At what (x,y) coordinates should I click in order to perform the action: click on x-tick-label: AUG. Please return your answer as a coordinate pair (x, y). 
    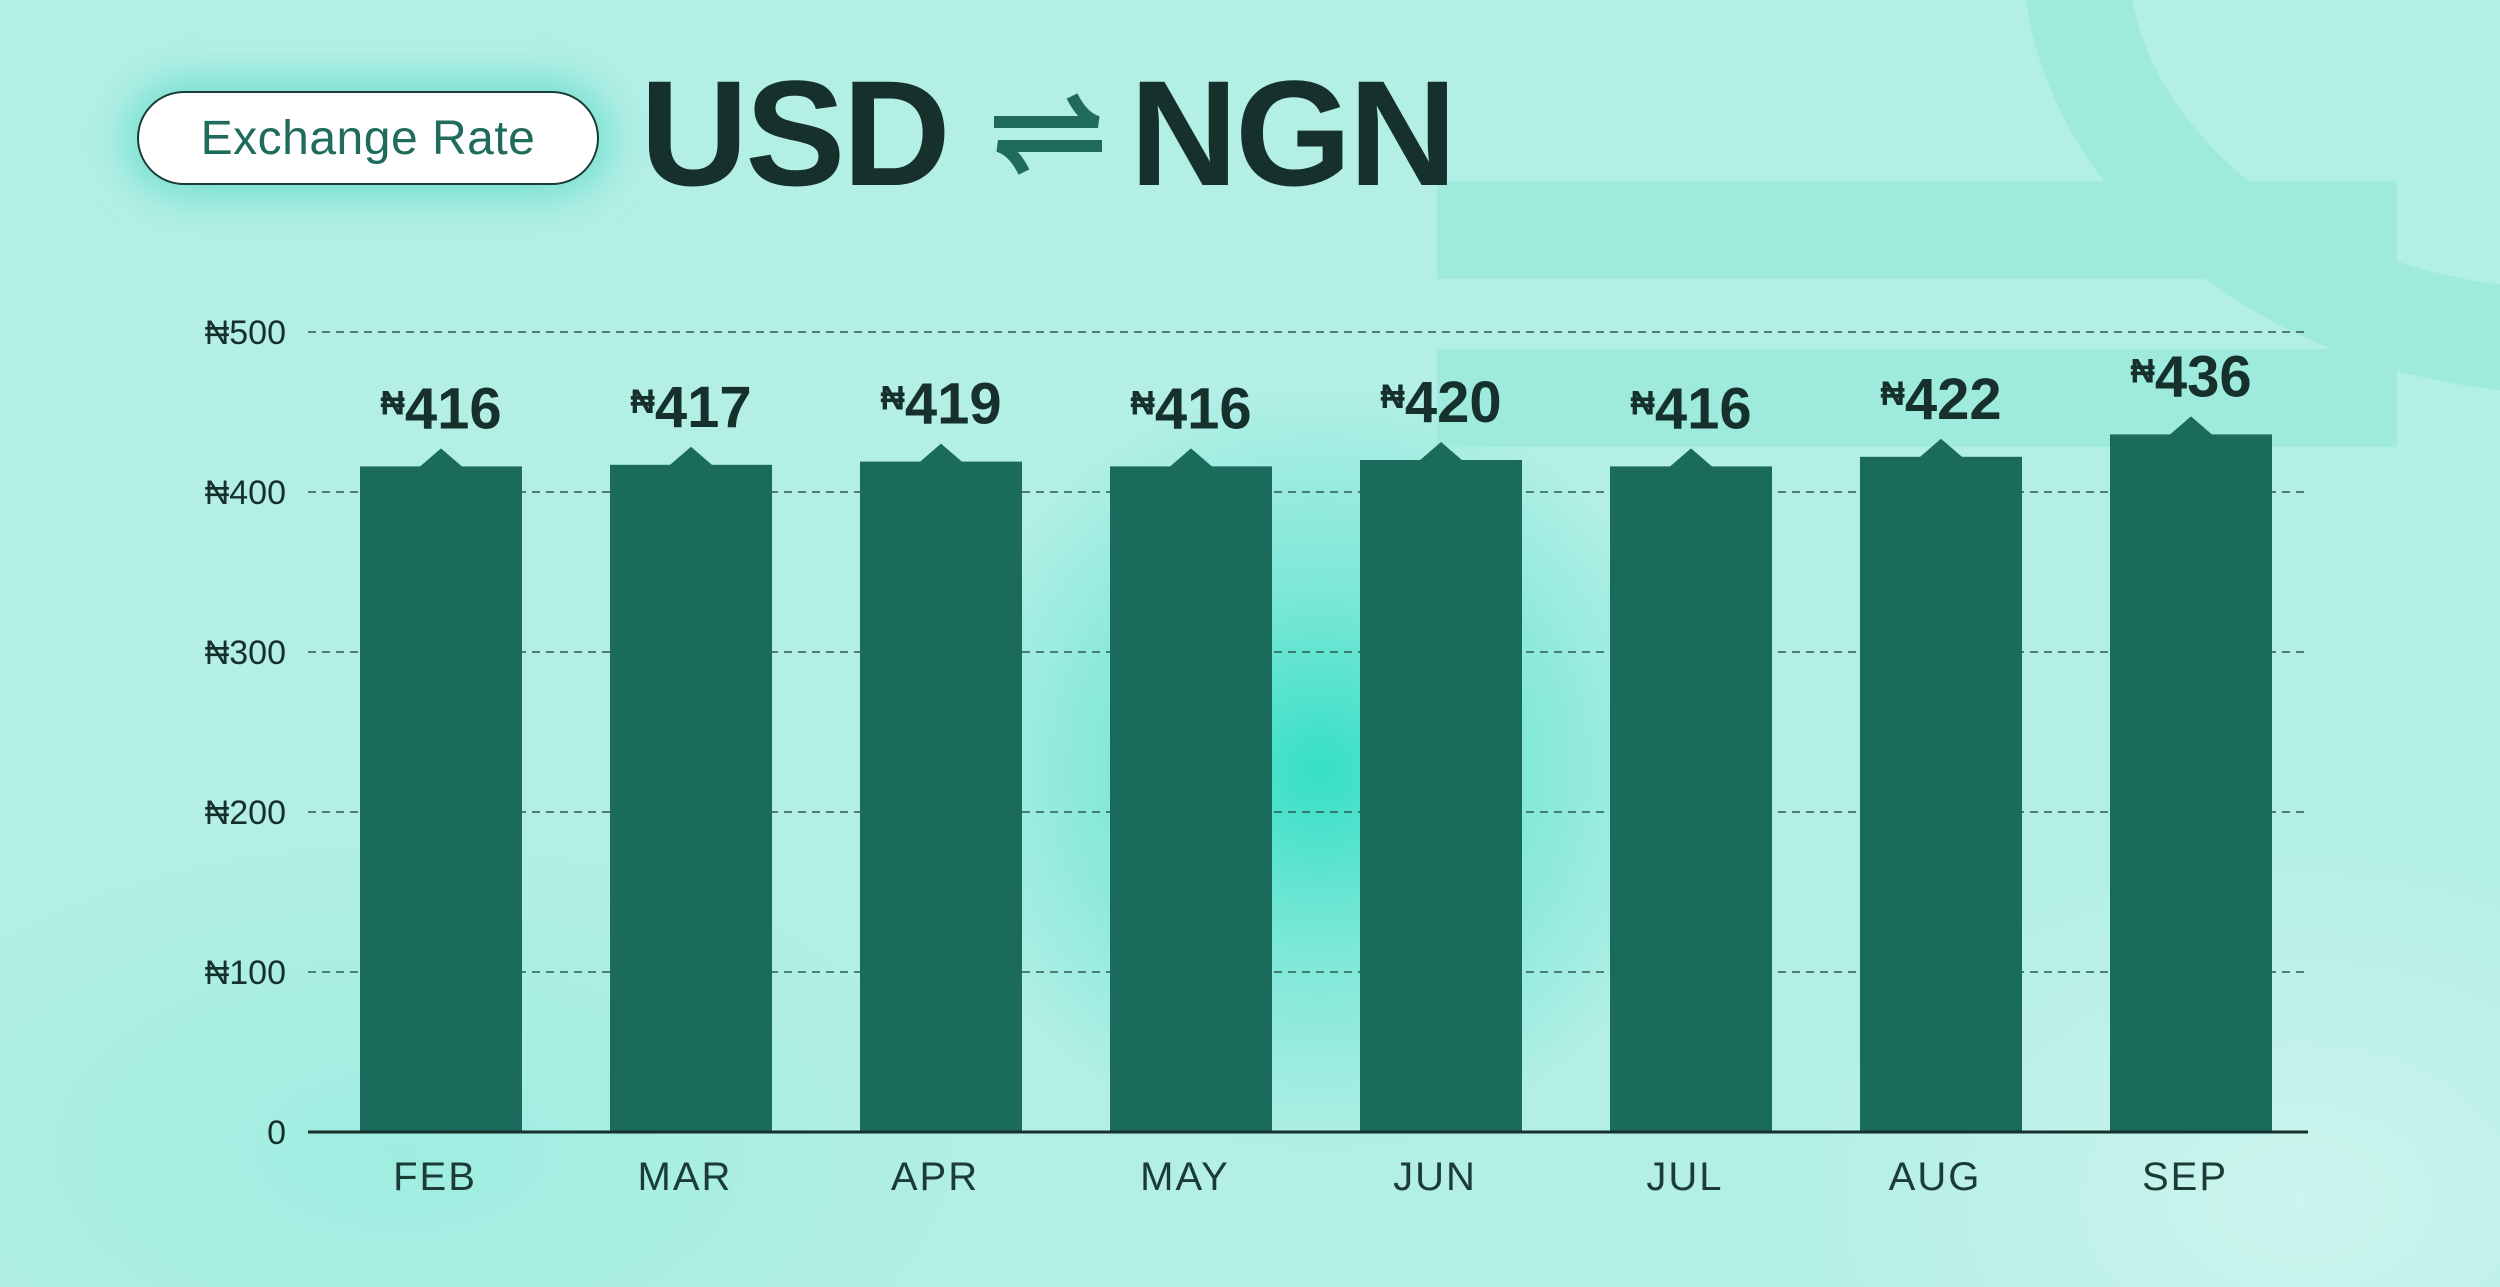
    Looking at the image, I should click on (1935, 1177).